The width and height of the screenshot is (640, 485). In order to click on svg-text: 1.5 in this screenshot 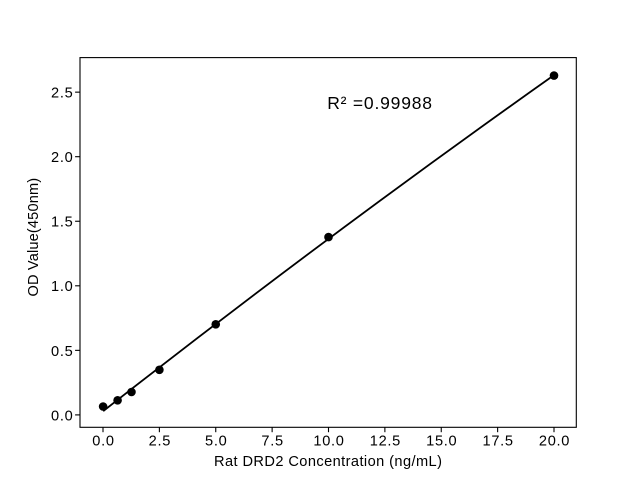, I will do `click(62, 223)`.